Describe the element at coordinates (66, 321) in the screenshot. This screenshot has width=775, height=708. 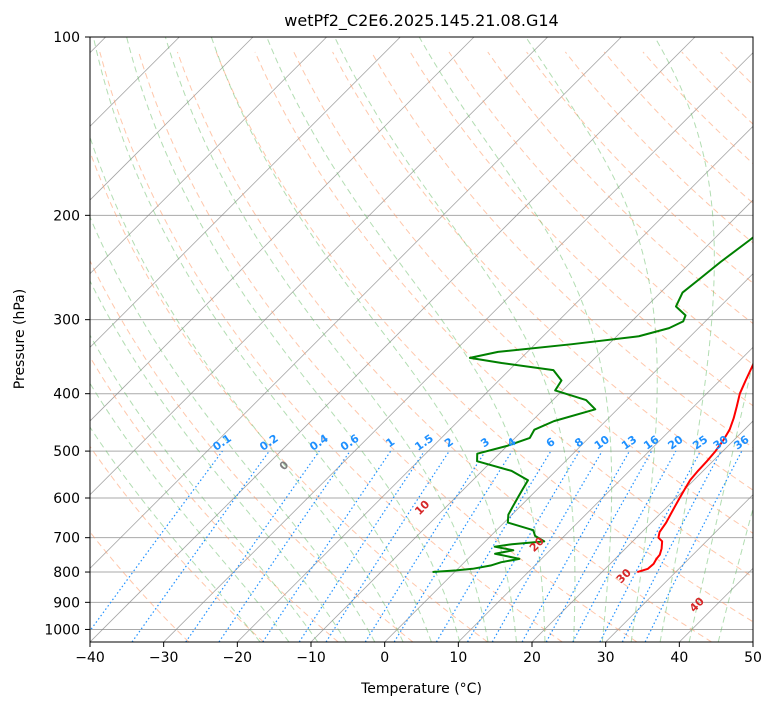
I see `y-tick-label: 300` at that location.